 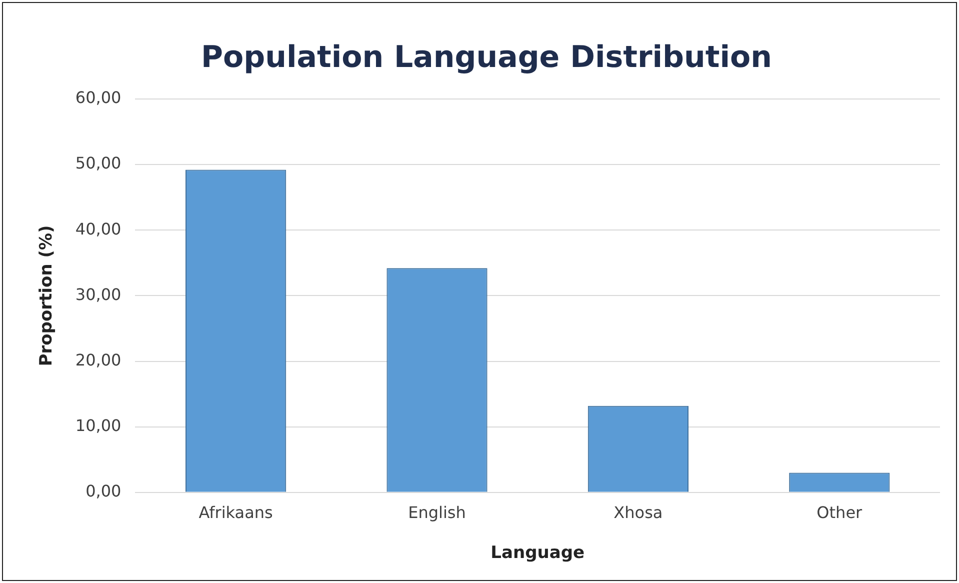 What do you see at coordinates (638, 512) in the screenshot?
I see `x-tick-label: Xhosa` at bounding box center [638, 512].